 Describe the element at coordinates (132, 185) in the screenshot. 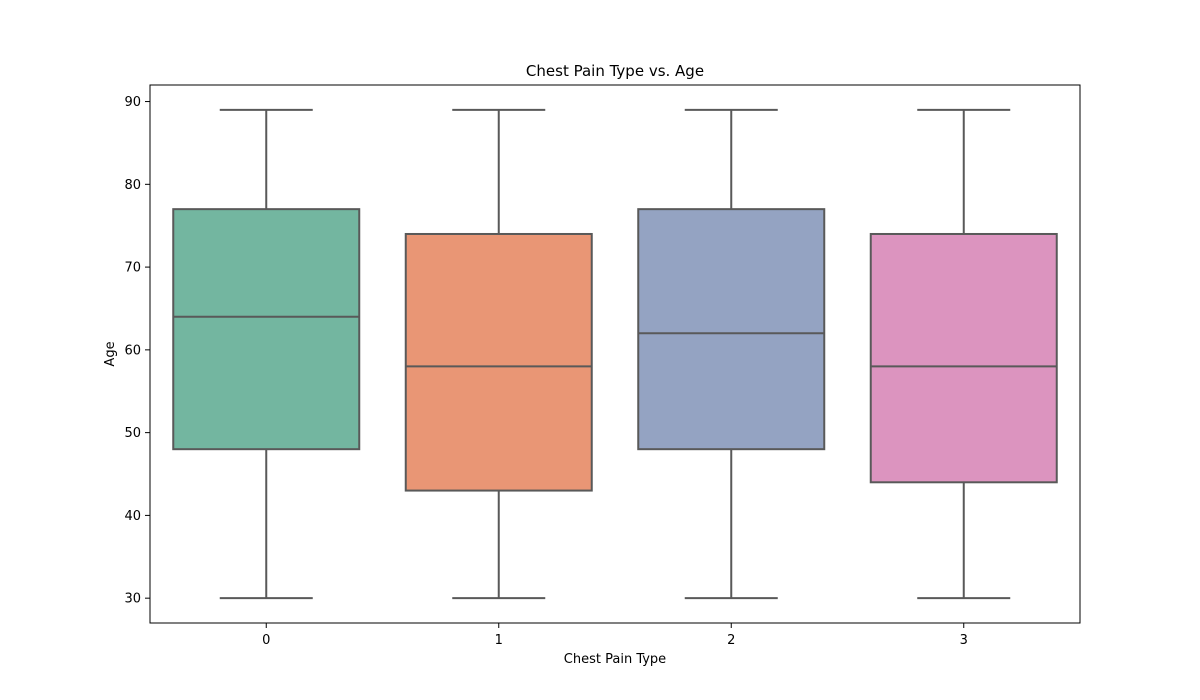

I see `y-tick-label: 80` at that location.